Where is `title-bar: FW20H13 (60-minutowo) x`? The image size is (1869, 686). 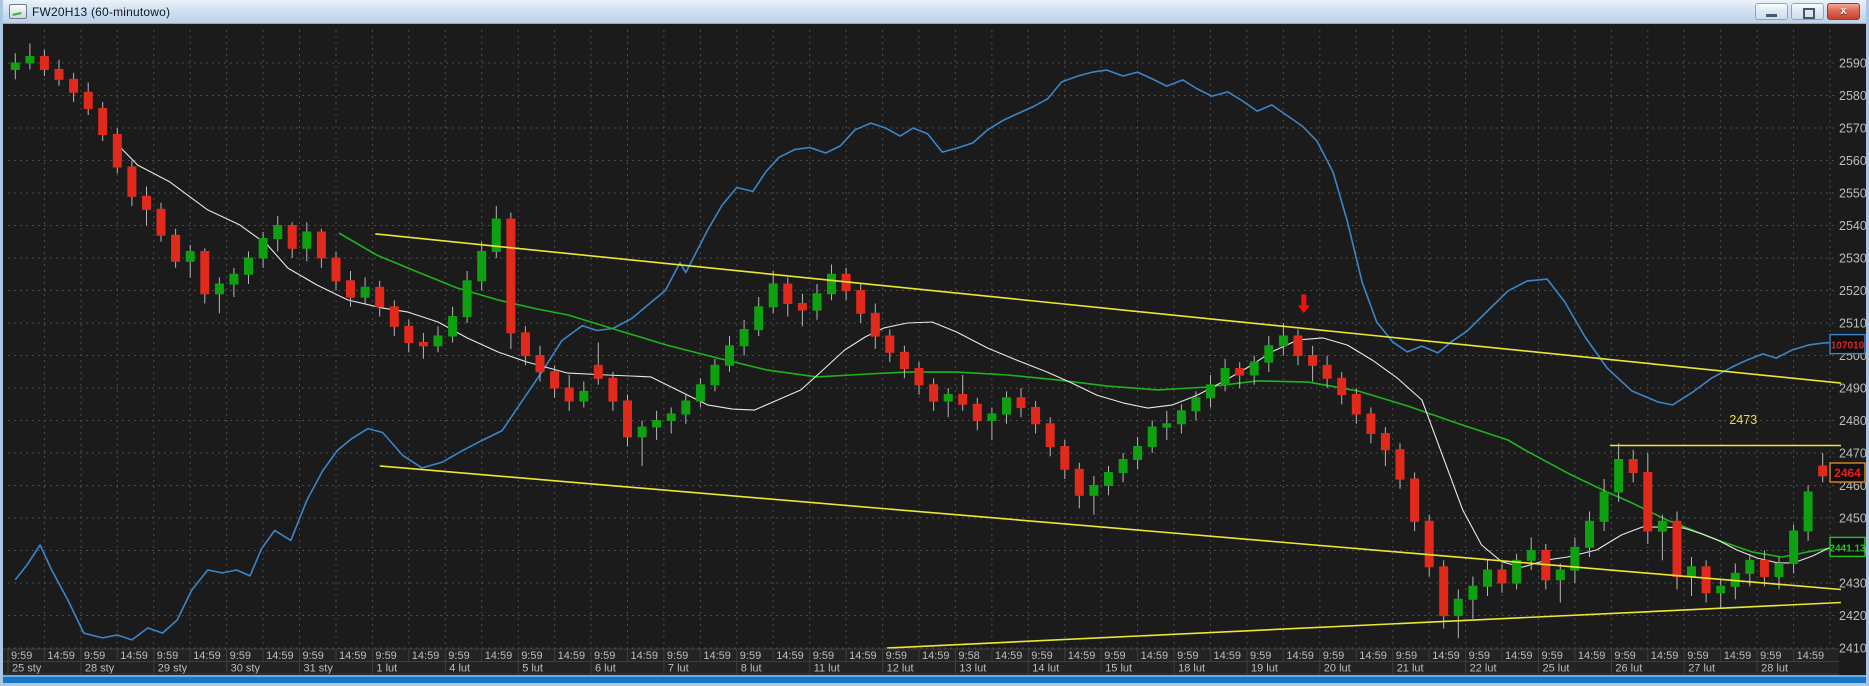
title-bar: FW20H13 (60-minutowo) x is located at coordinates (934, 12).